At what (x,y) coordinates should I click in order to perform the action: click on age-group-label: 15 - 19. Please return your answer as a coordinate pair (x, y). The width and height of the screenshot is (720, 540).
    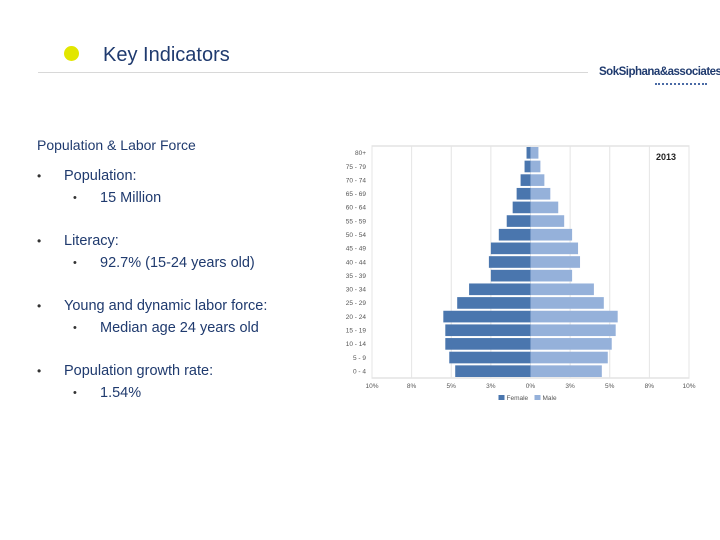
    Looking at the image, I should click on (356, 331).